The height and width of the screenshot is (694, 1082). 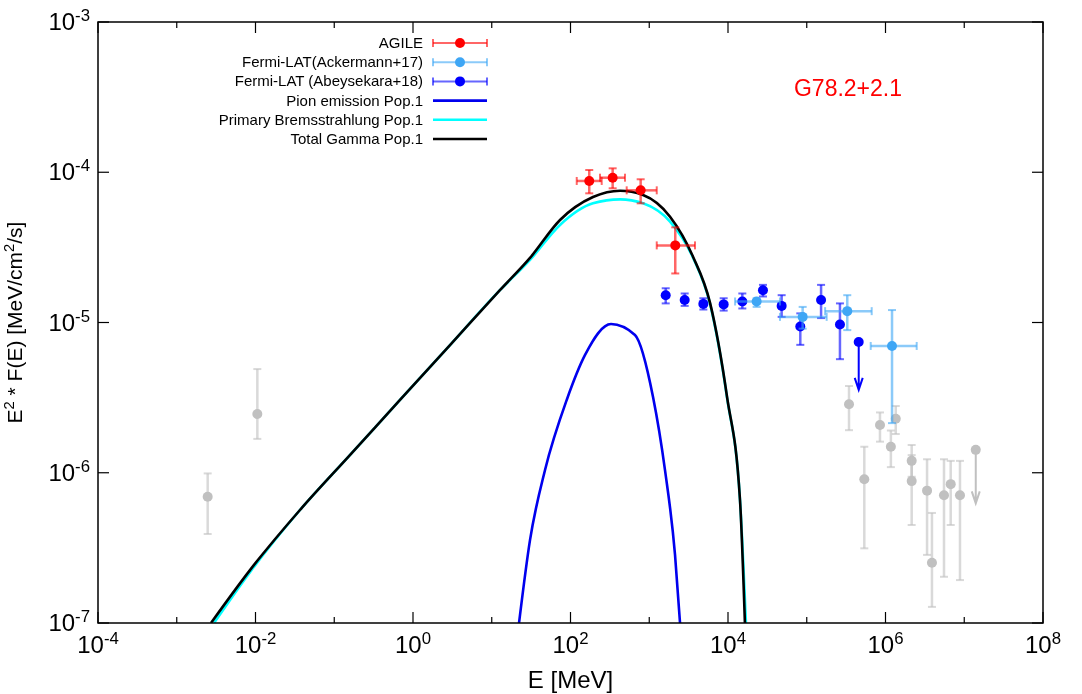 I want to click on x-tick-label: 10$^{2}$, so click(x=570, y=643).